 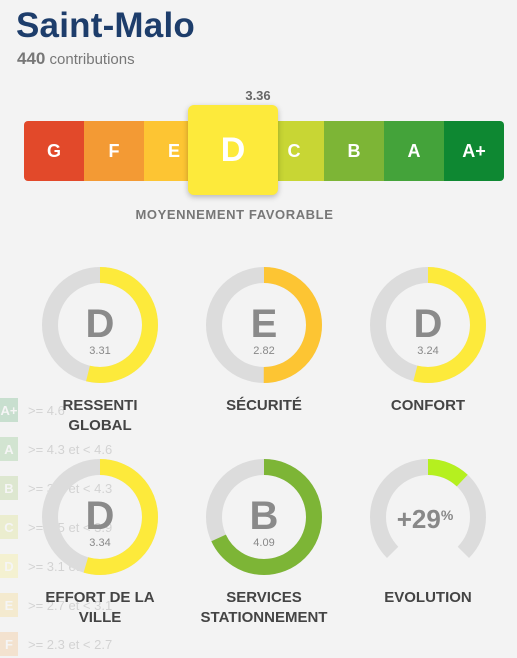 I want to click on legend-row: E >= 2.7 et < 3.1, so click(x=56, y=605).